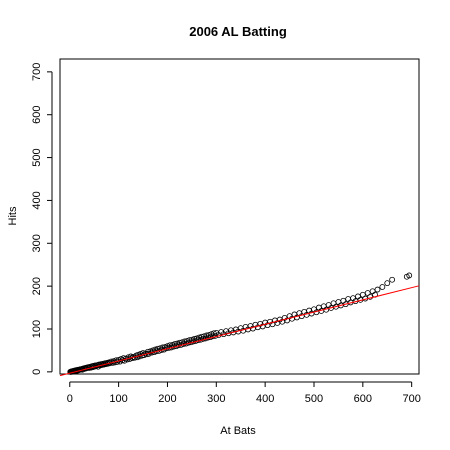  I want to click on x-axis: 0 100 200 300 400 500 600 700, so click(244, 393).